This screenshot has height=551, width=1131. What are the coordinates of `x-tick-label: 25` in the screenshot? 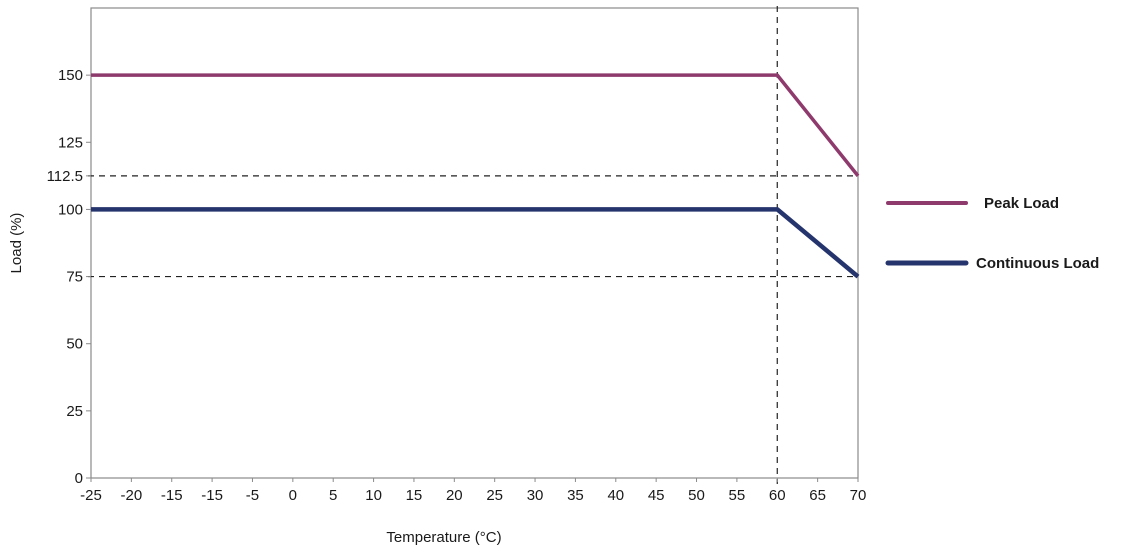 It's located at (494, 495).